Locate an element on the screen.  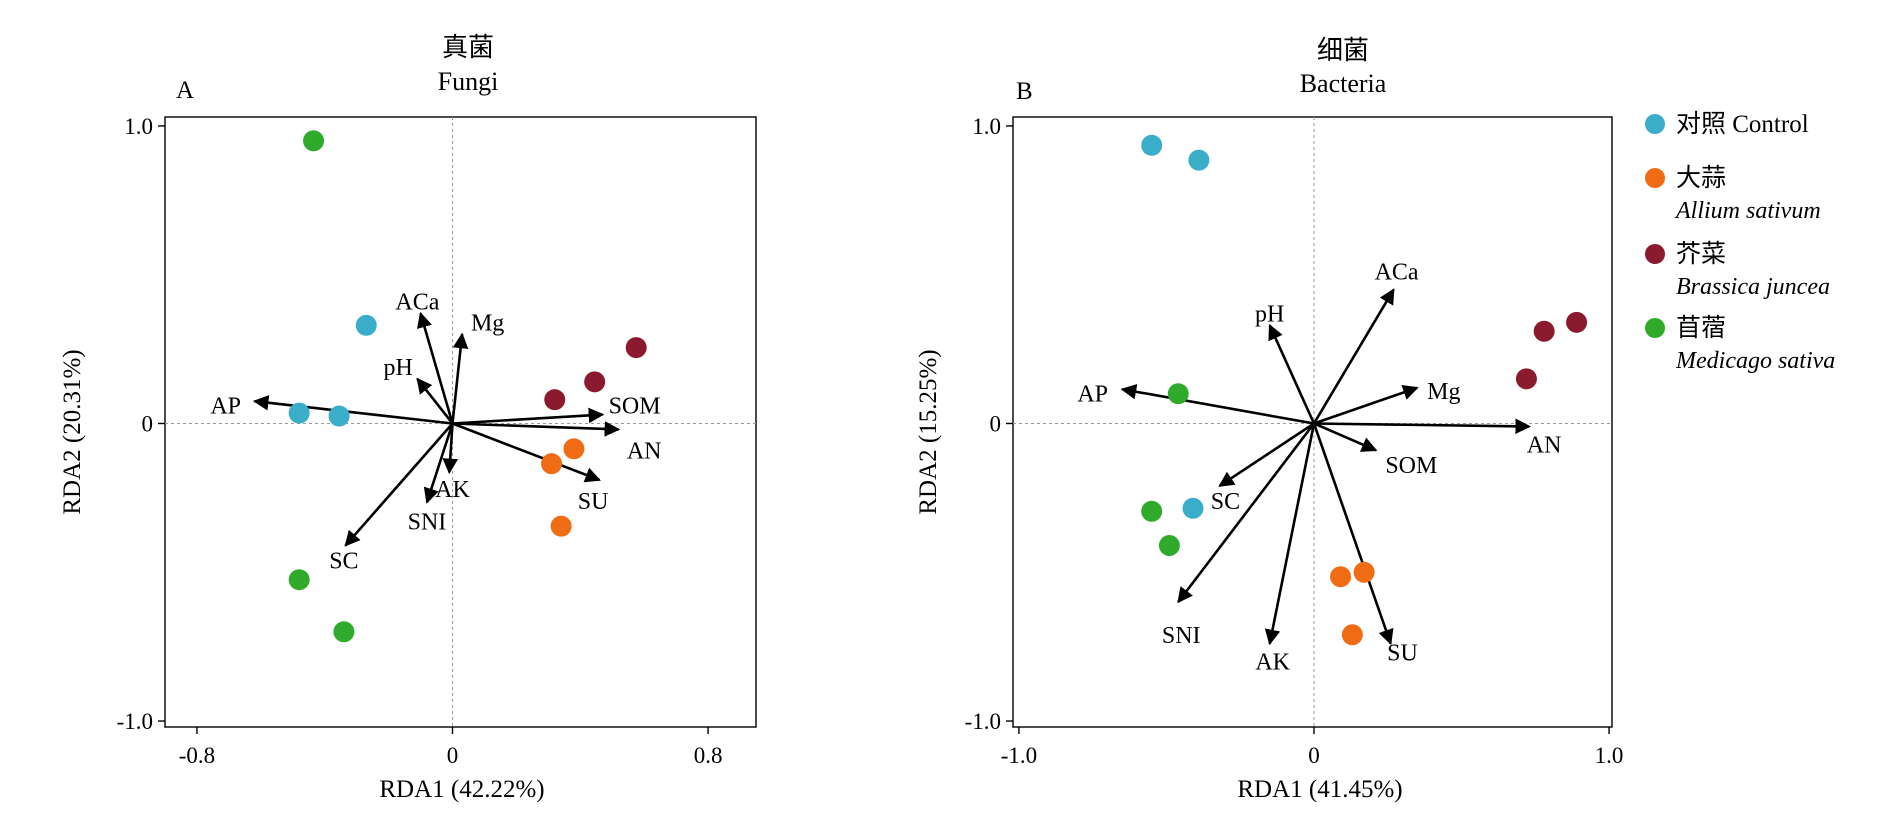
vector-label-a-aca: ACa is located at coordinates (417, 302).